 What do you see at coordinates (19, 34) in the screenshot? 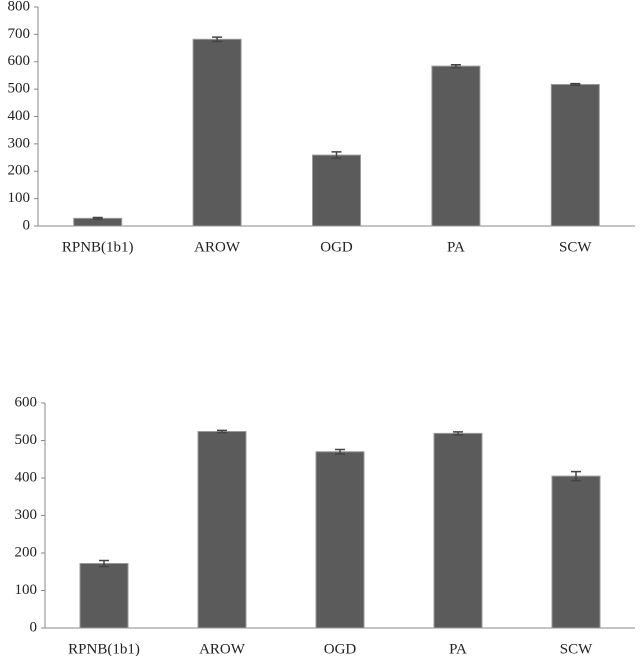
I see `y-tick-label: 700` at bounding box center [19, 34].